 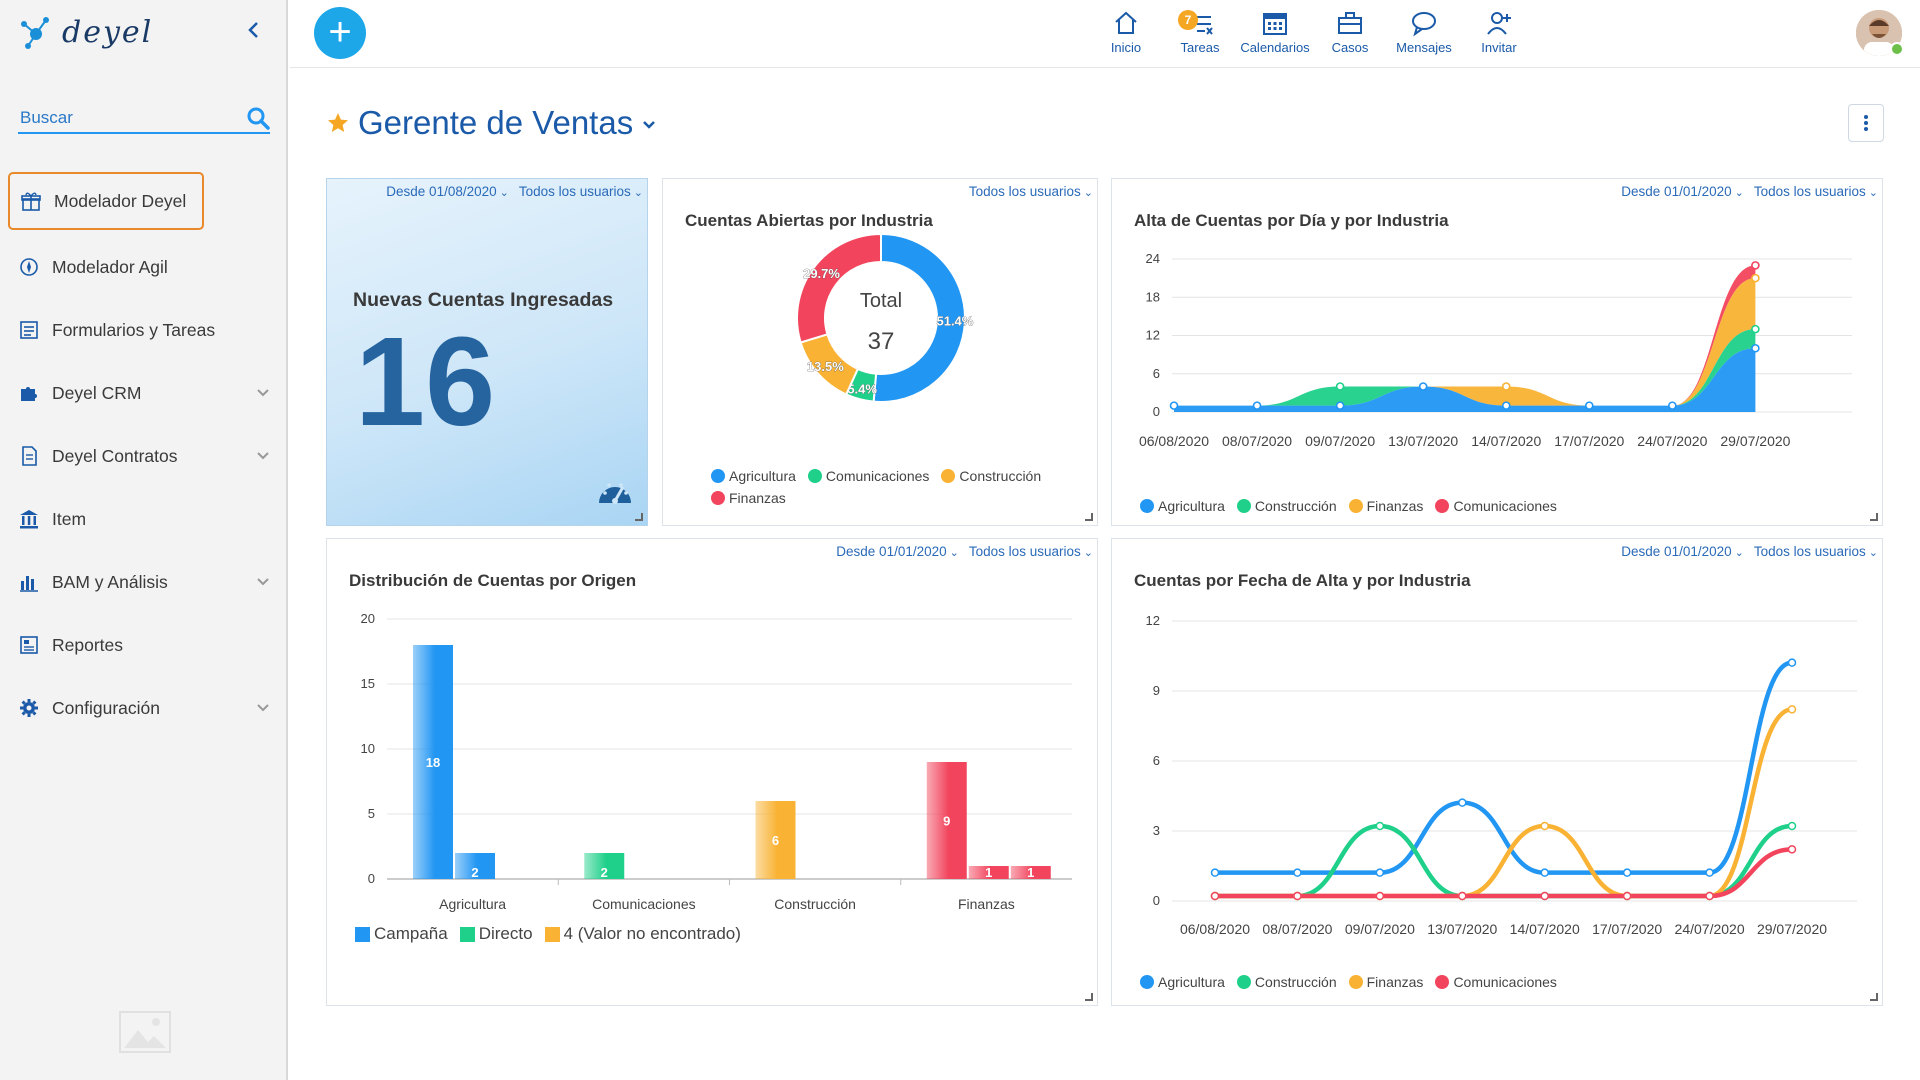 What do you see at coordinates (144, 708) in the screenshot?
I see `sidebar-item-configuracion: Configuración` at bounding box center [144, 708].